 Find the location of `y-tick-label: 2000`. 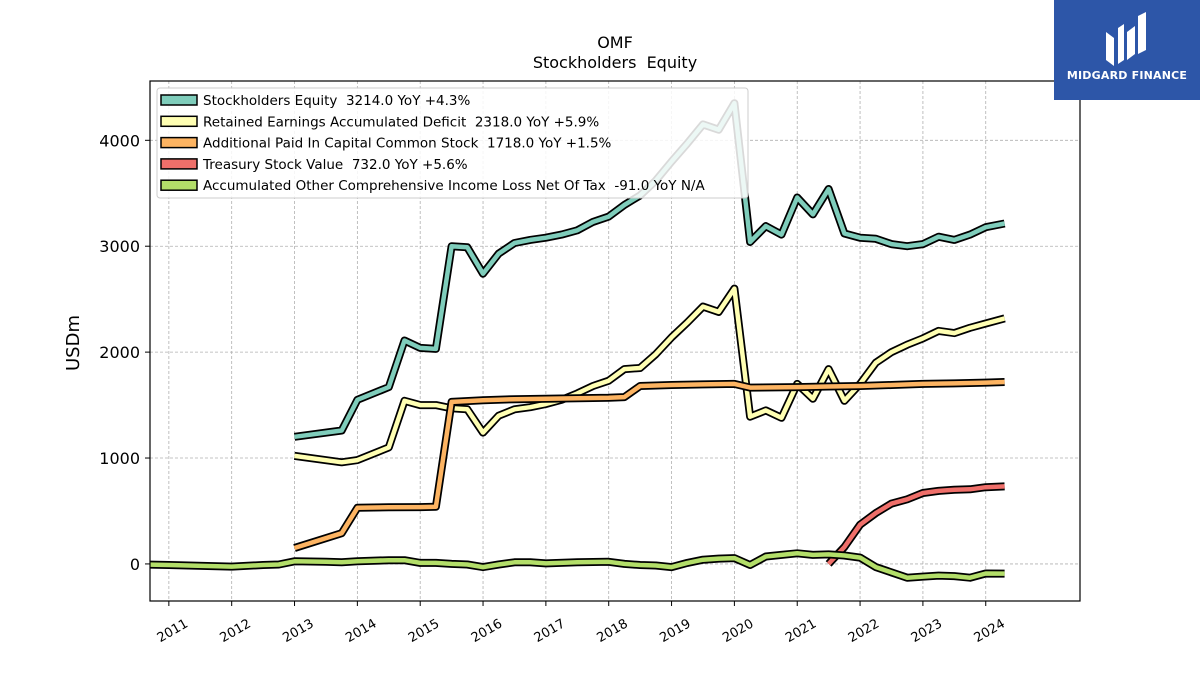

y-tick-label: 2000 is located at coordinates (119, 352).